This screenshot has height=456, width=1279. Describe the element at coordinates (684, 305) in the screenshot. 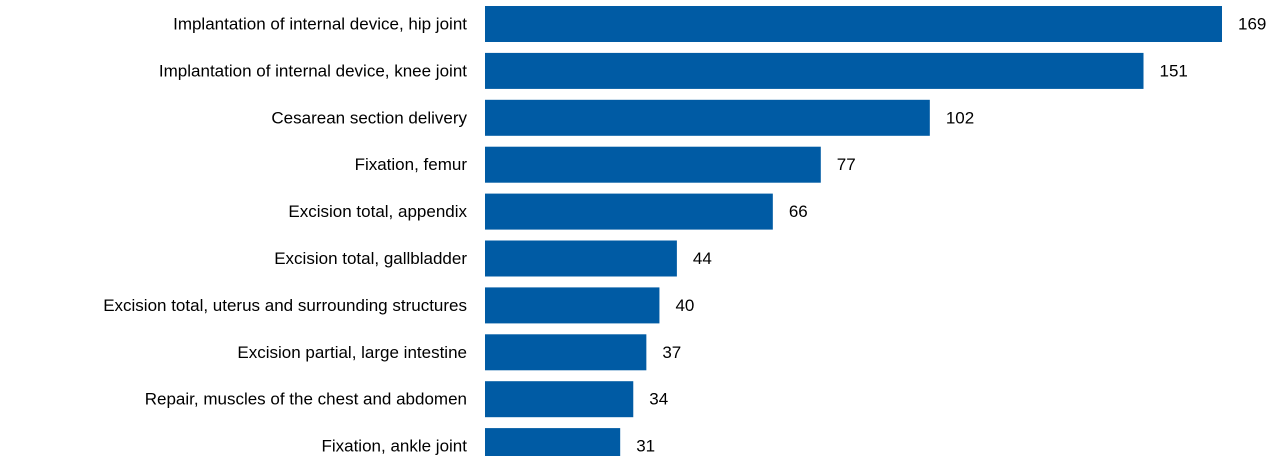

I see `value-label: 40` at that location.